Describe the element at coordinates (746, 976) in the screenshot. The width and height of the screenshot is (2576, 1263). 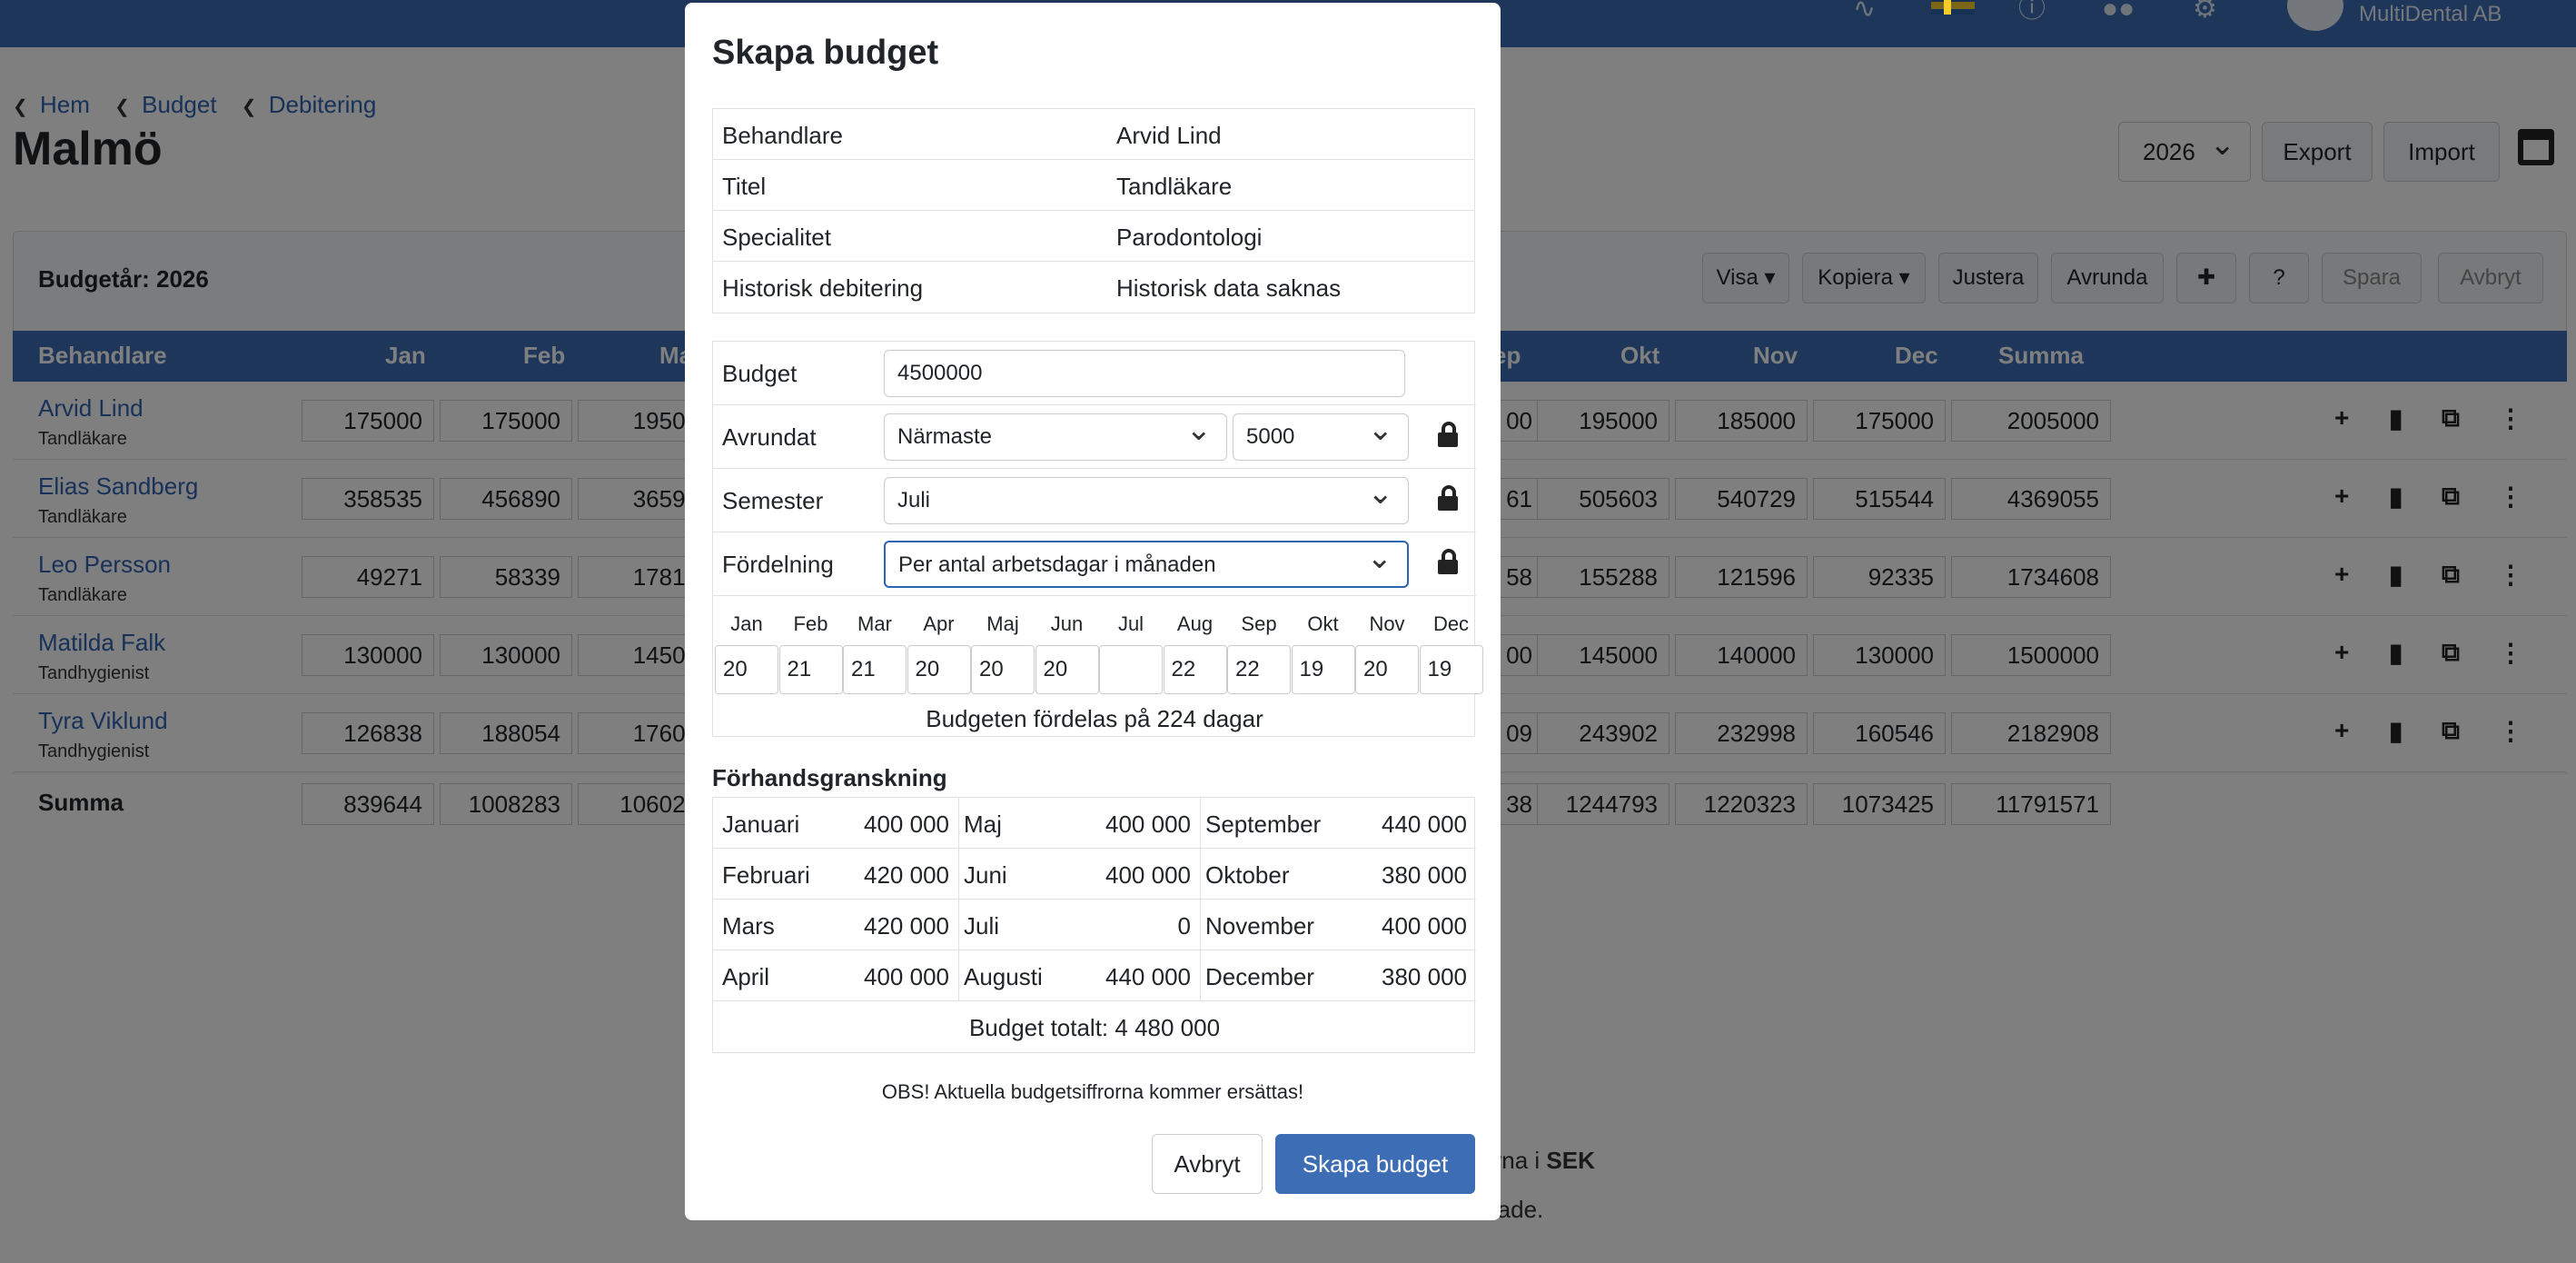
I see `preview-month: April` at that location.